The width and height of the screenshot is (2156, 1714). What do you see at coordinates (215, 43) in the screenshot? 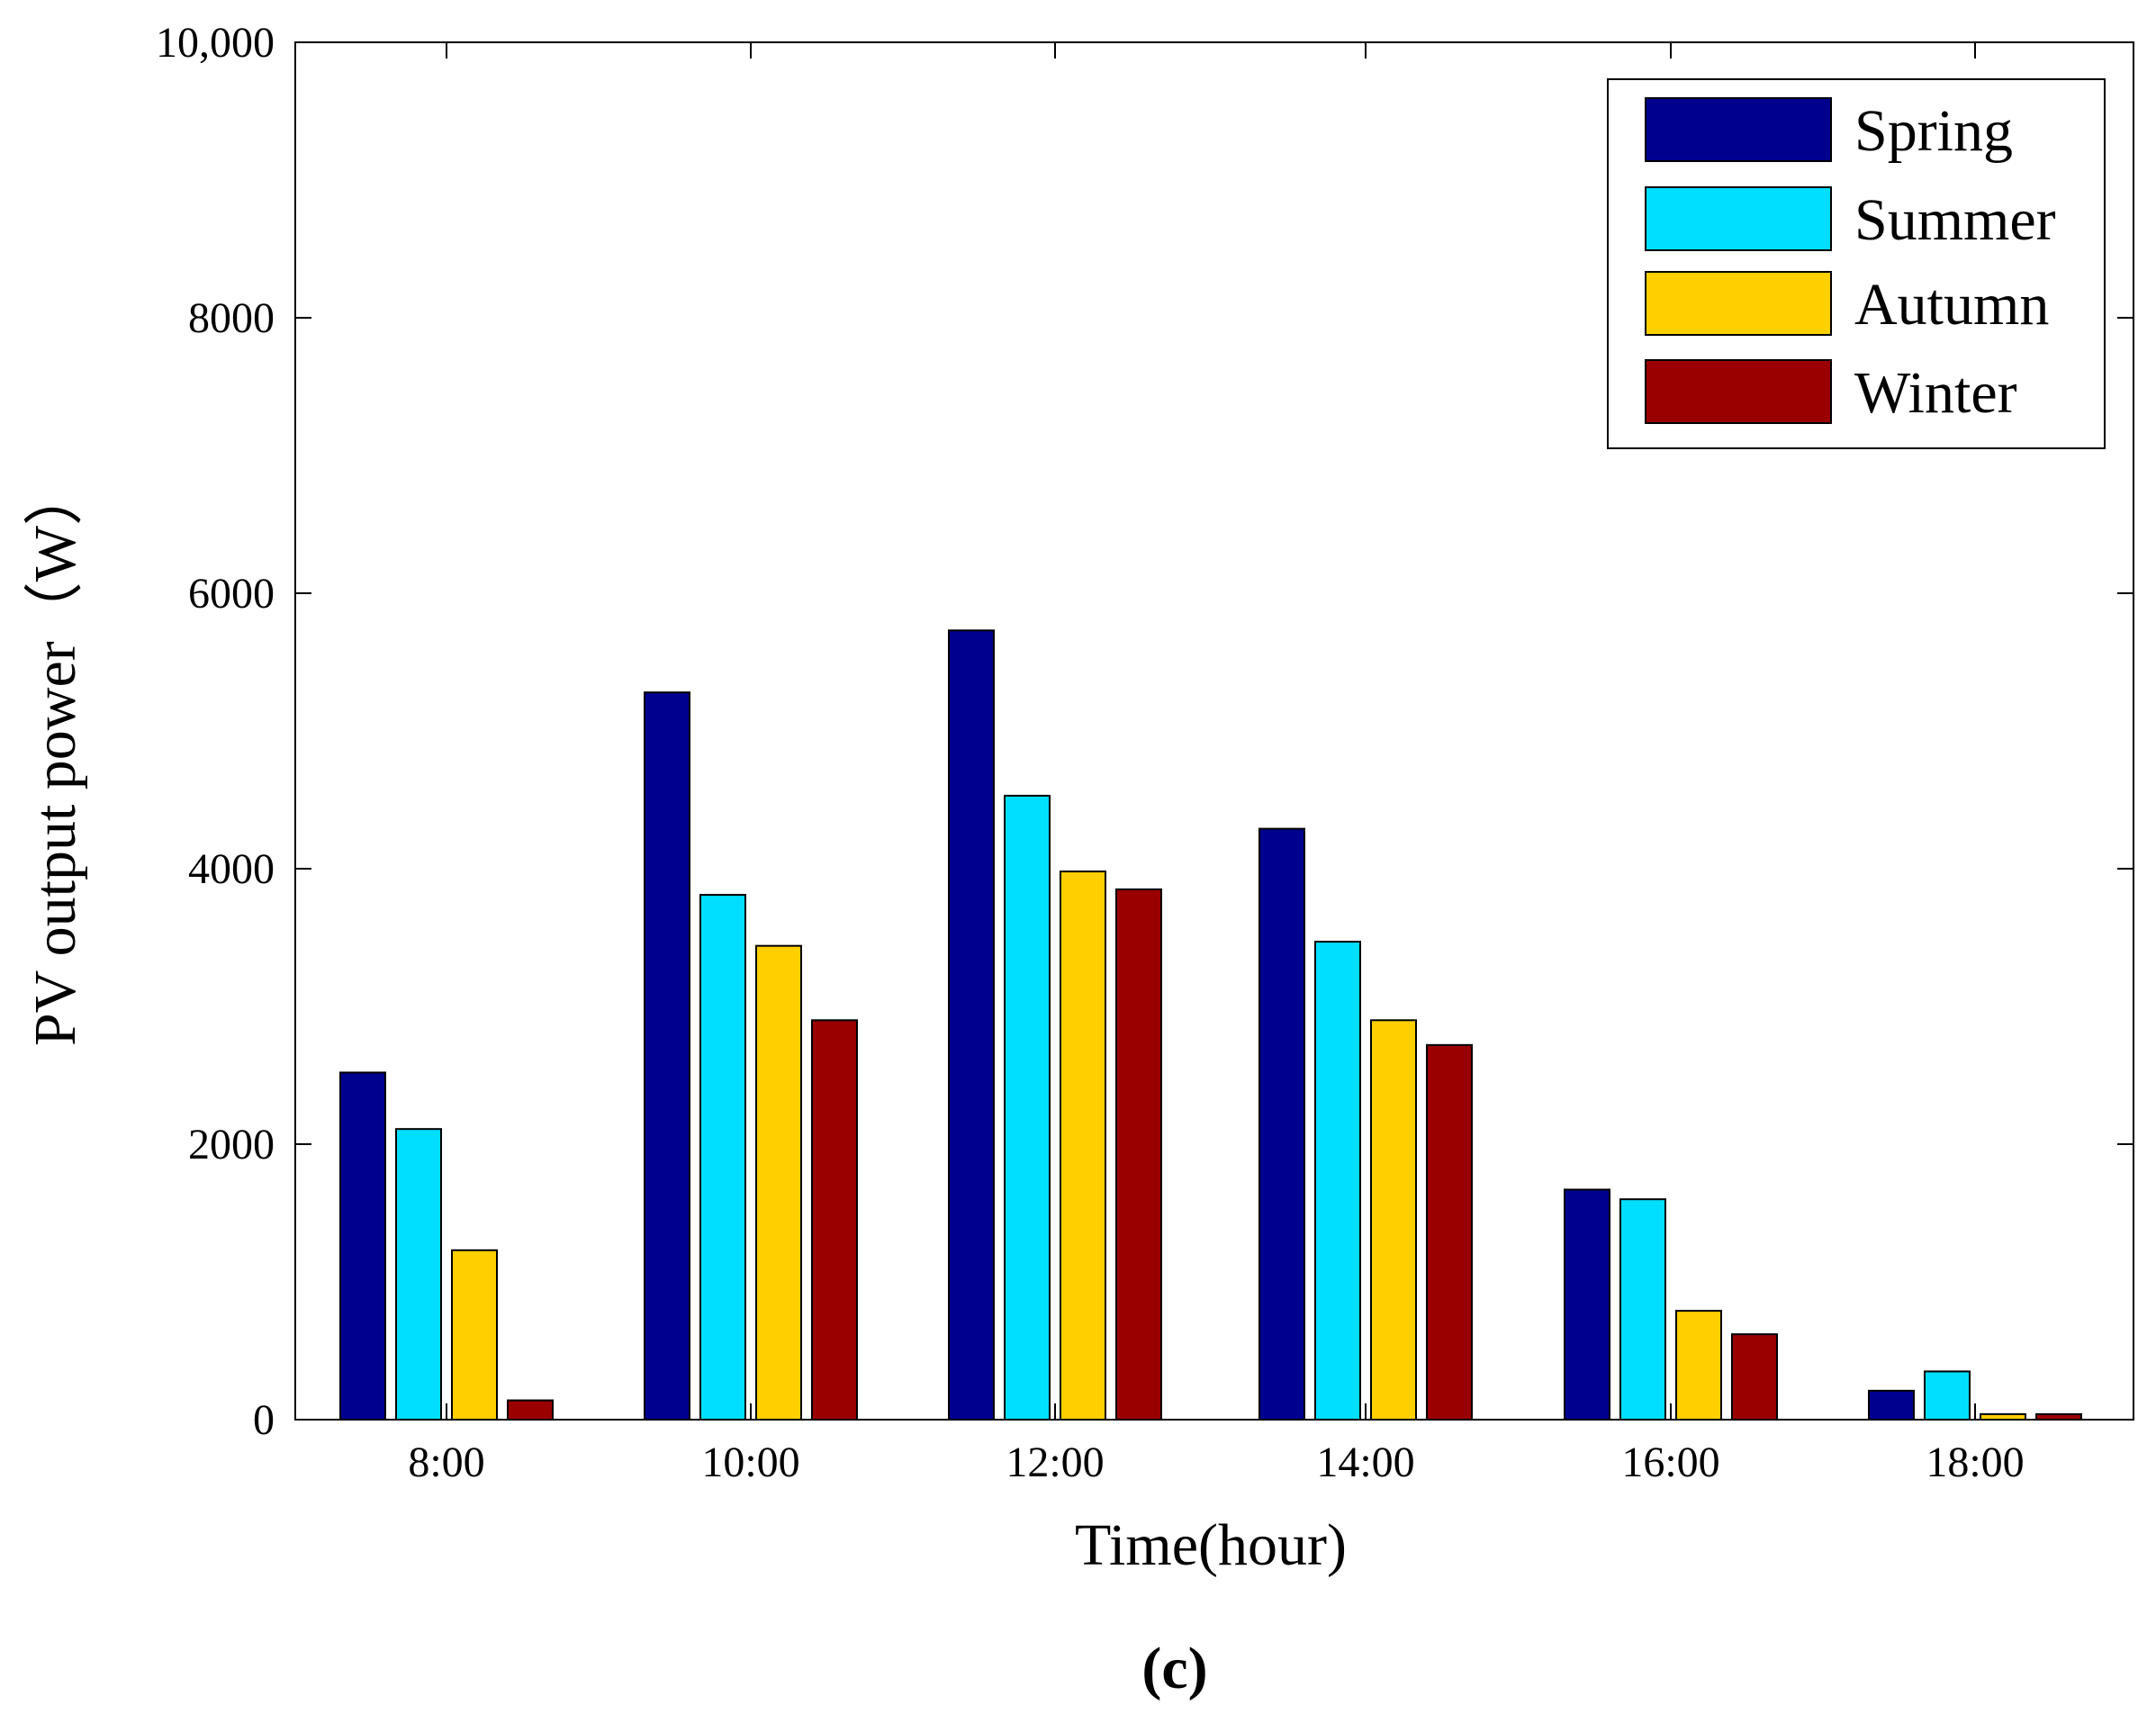
I see `y-tick-label: 10,000` at bounding box center [215, 43].